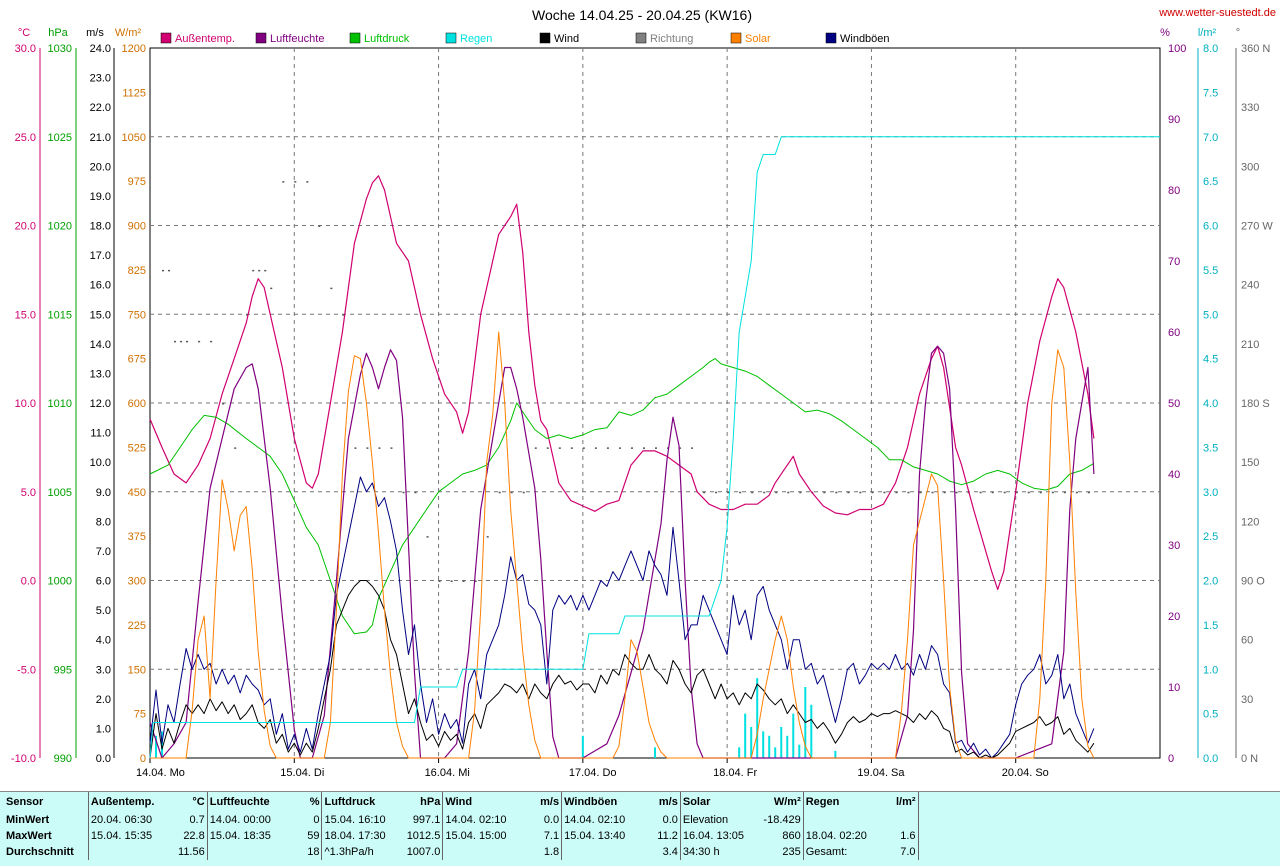 The image size is (1280, 866). I want to click on legend-label: Windböen, so click(865, 39).